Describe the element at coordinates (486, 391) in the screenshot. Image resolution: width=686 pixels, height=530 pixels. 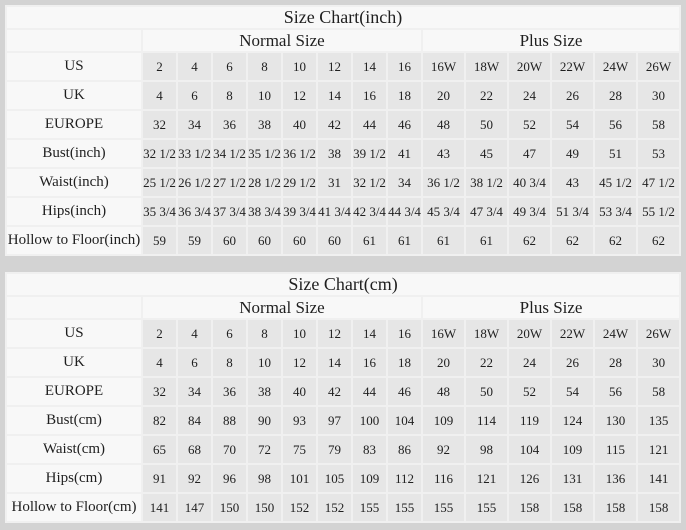
I see `plus-size-value: 50` at that location.